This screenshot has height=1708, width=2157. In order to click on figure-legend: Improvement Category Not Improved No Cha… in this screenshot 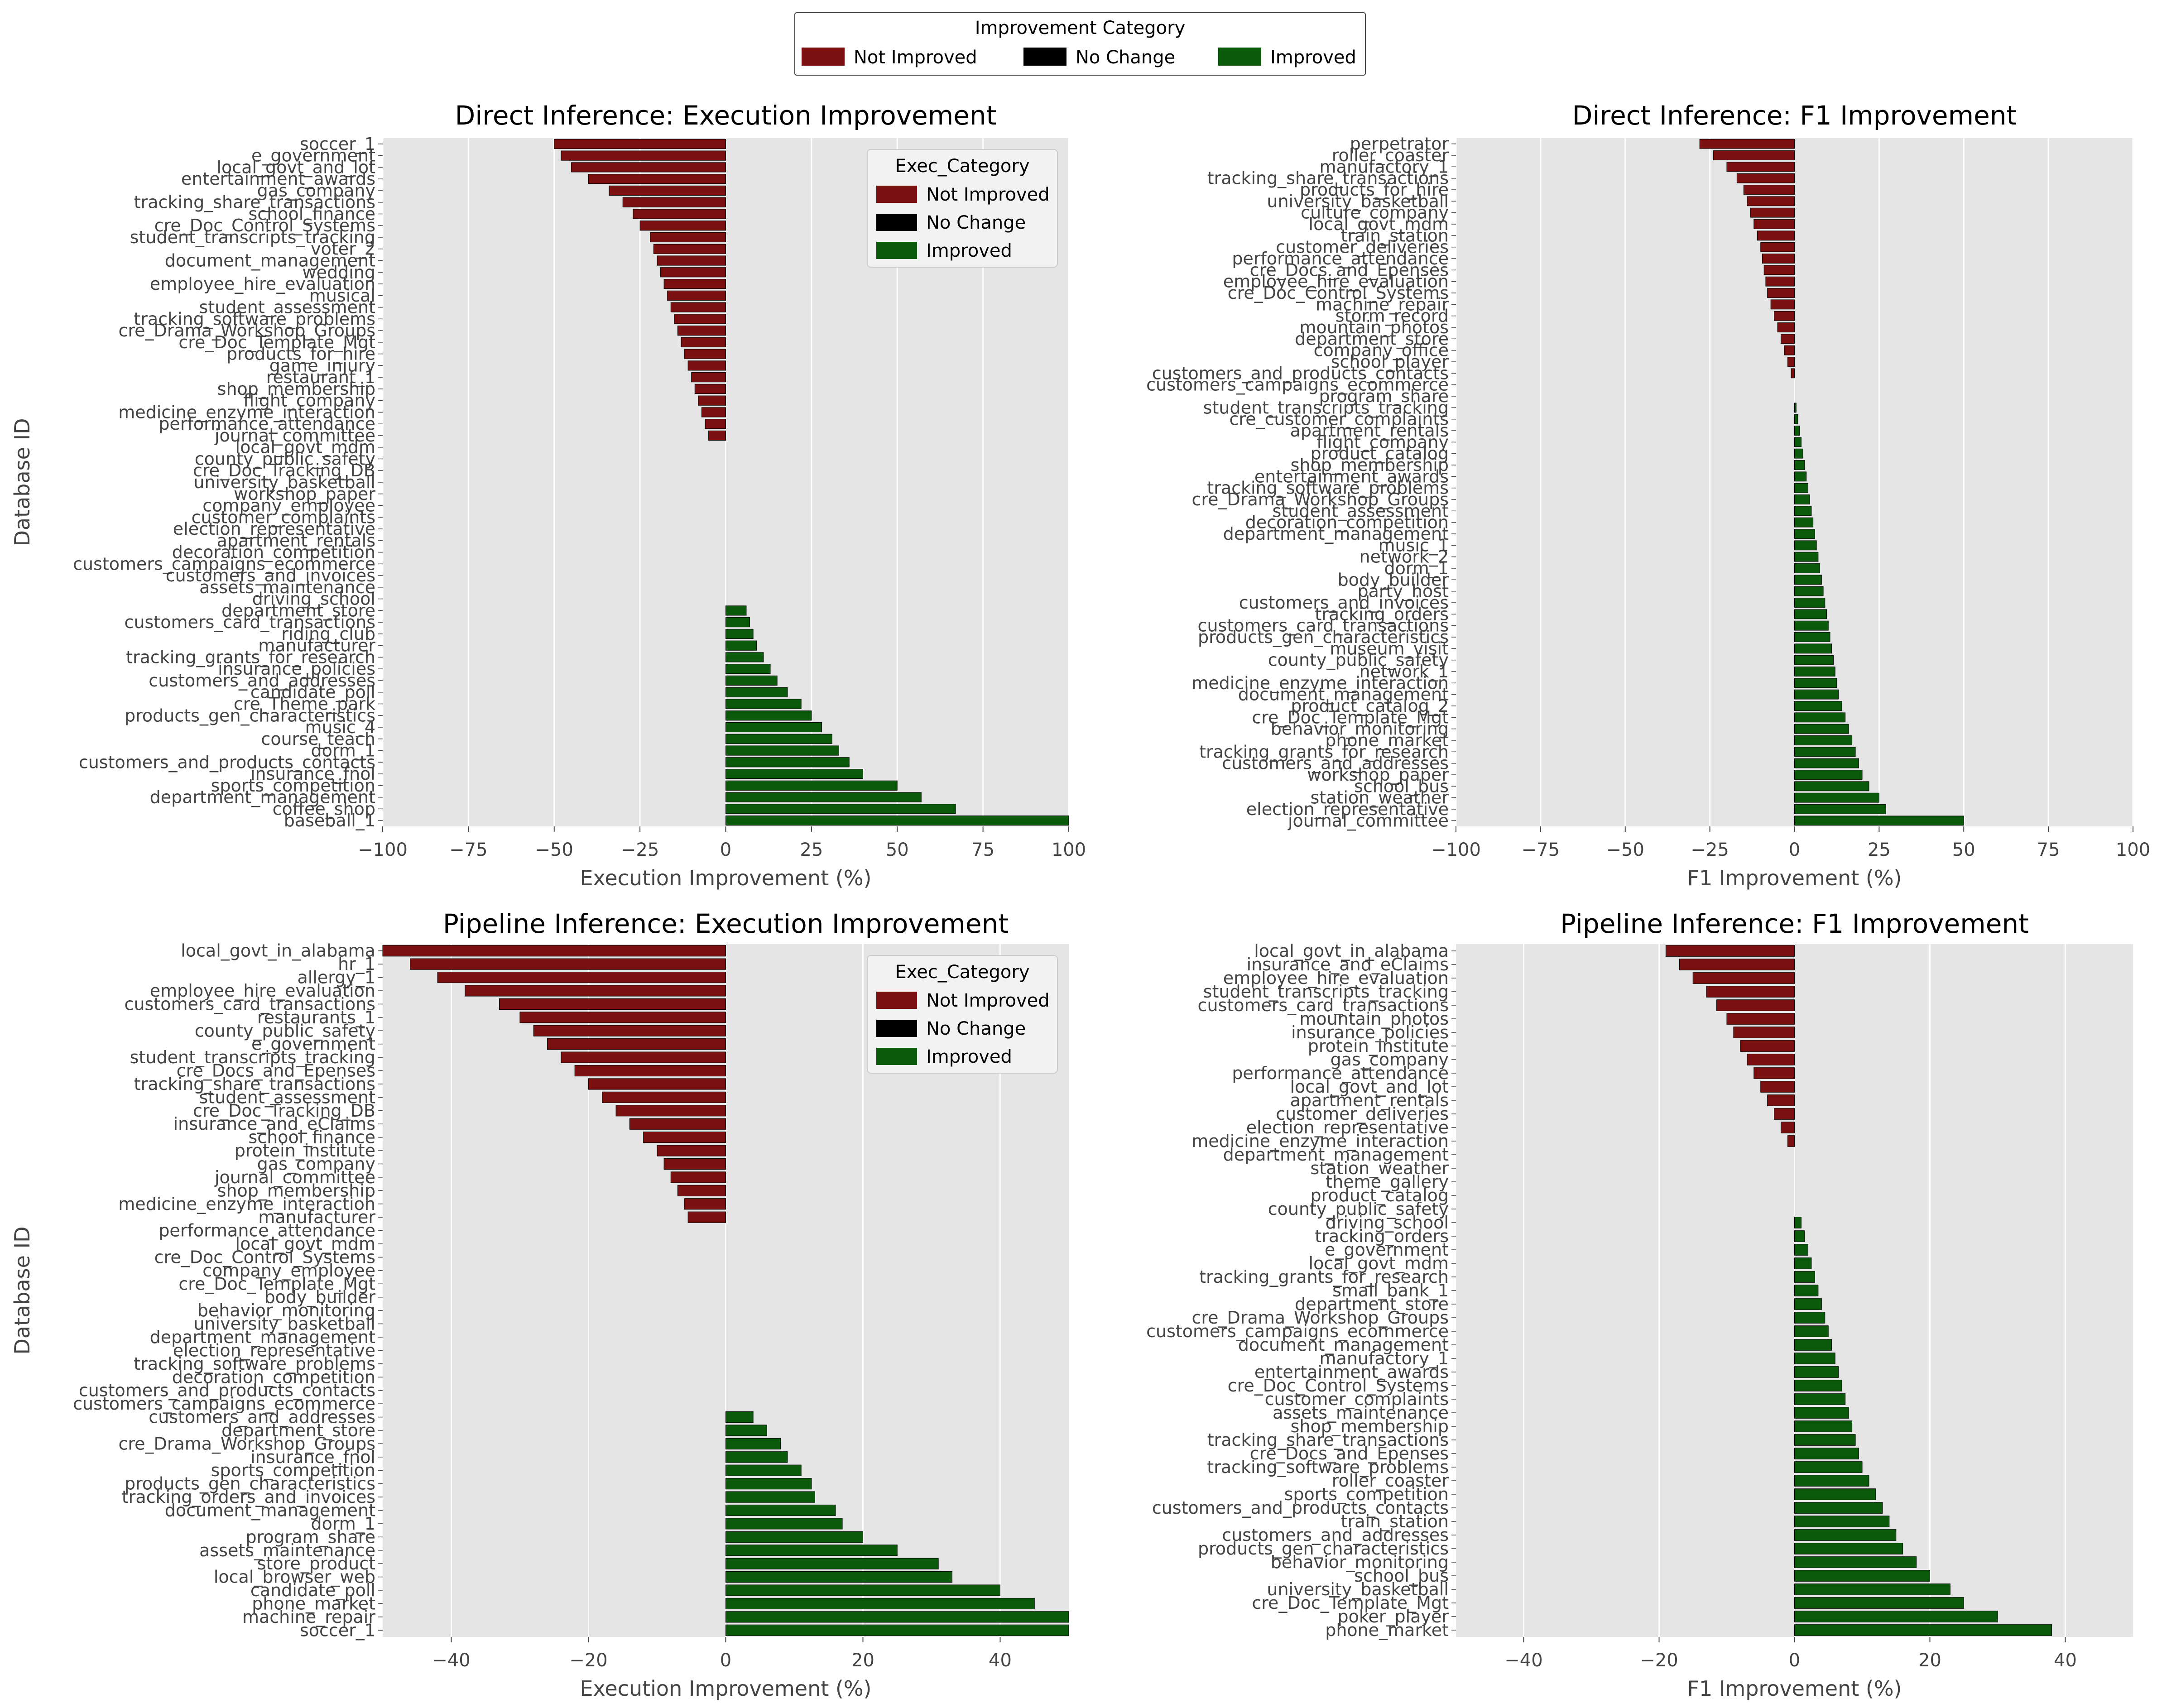, I will do `click(1080, 44)`.